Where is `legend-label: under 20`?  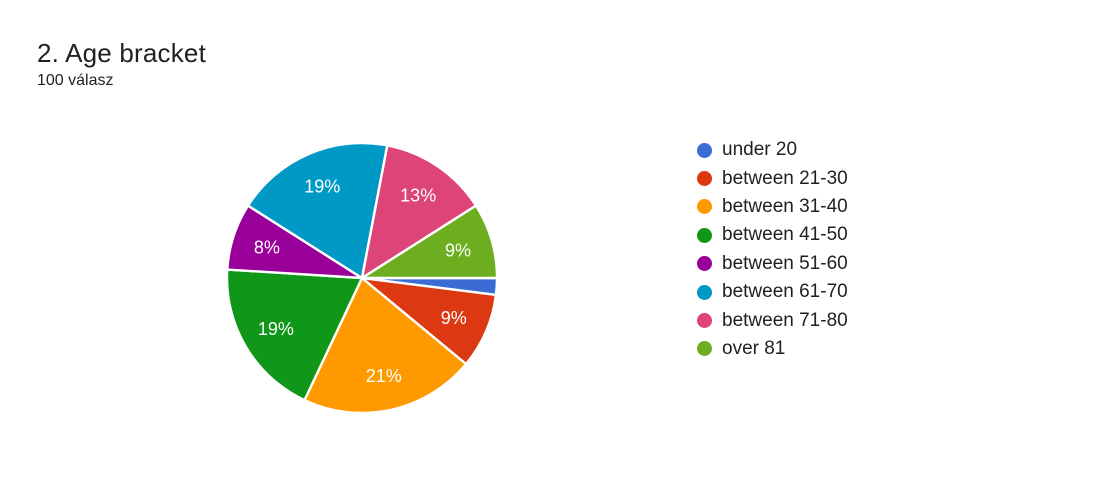
legend-label: under 20 is located at coordinates (760, 150).